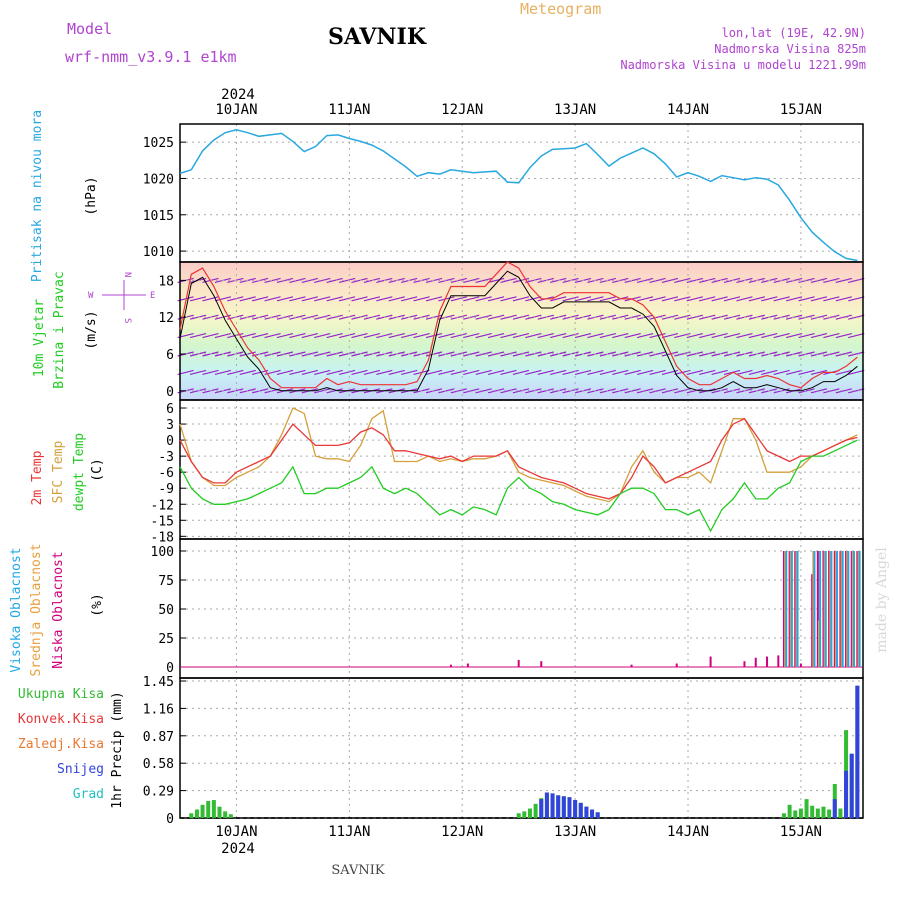 The image size is (900, 900). Describe the element at coordinates (121, 297) in the screenshot. I see `compass-rose: W E N S` at that location.